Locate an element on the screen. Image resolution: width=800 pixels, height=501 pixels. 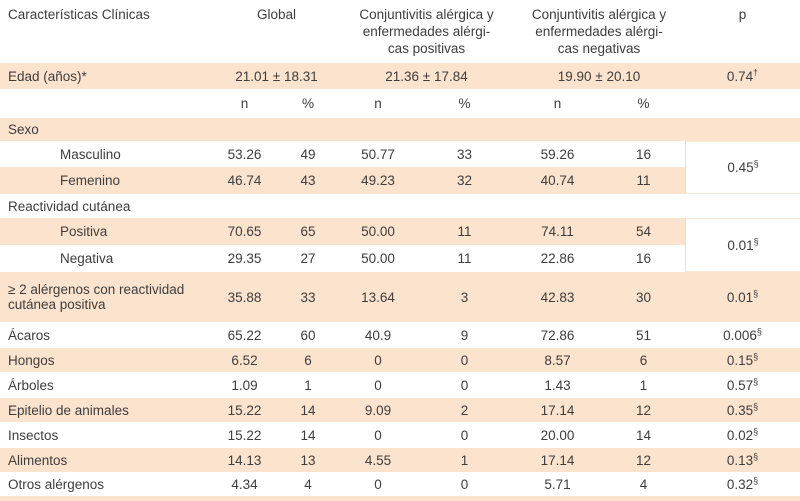
p-value-cell: 0.13§ is located at coordinates (742, 460).